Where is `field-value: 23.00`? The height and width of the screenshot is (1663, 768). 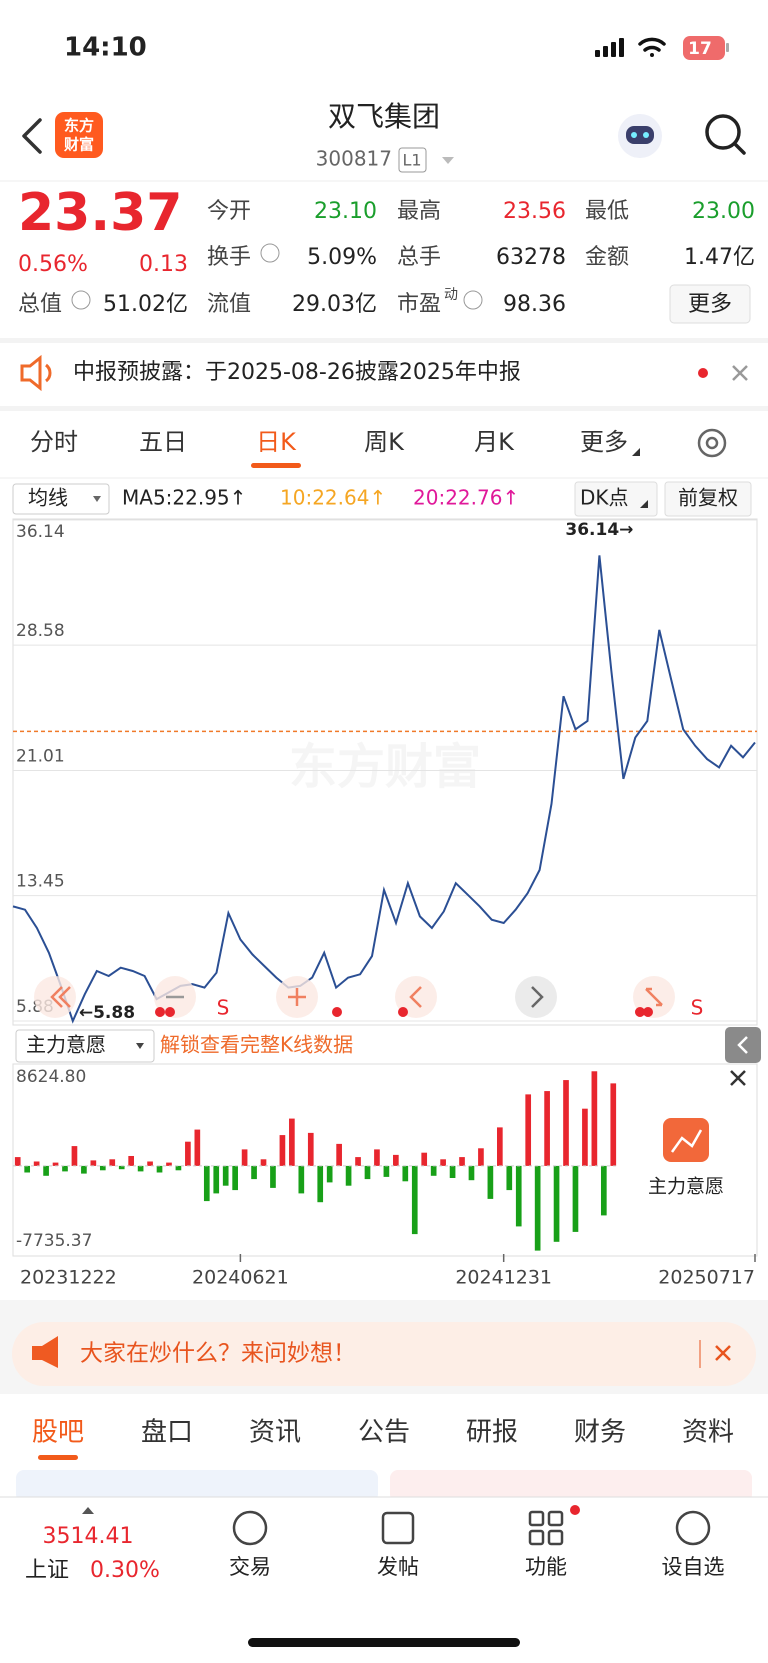 field-value: 23.00 is located at coordinates (723, 211).